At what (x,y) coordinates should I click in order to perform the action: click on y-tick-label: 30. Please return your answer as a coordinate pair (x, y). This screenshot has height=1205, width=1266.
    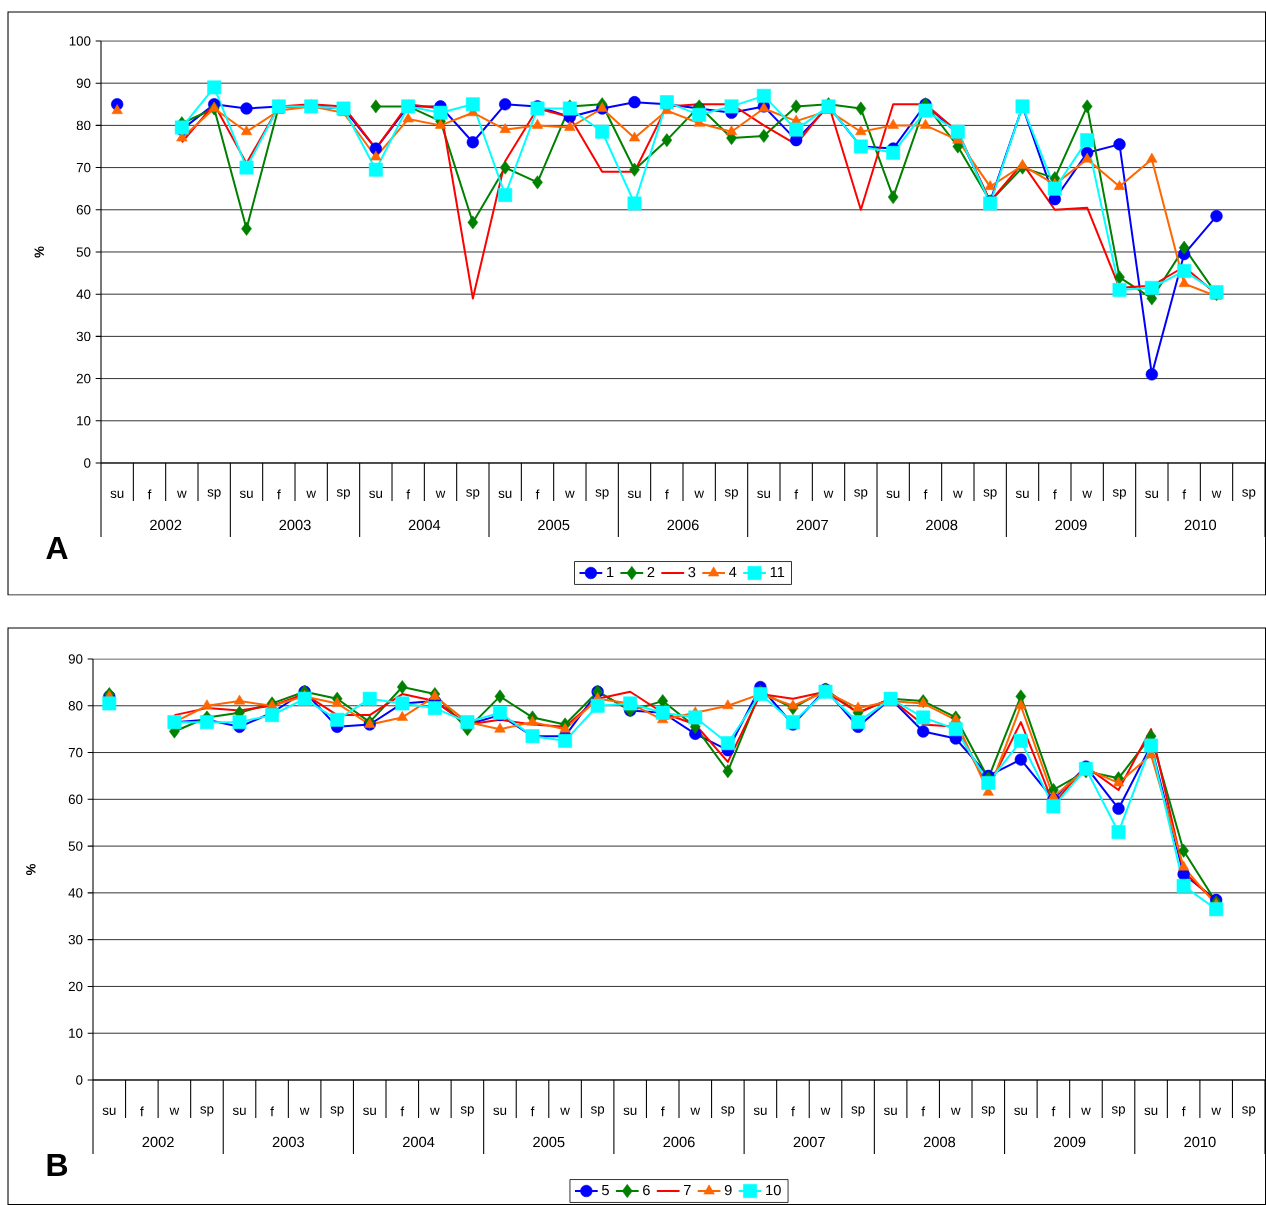
    Looking at the image, I should click on (75, 939).